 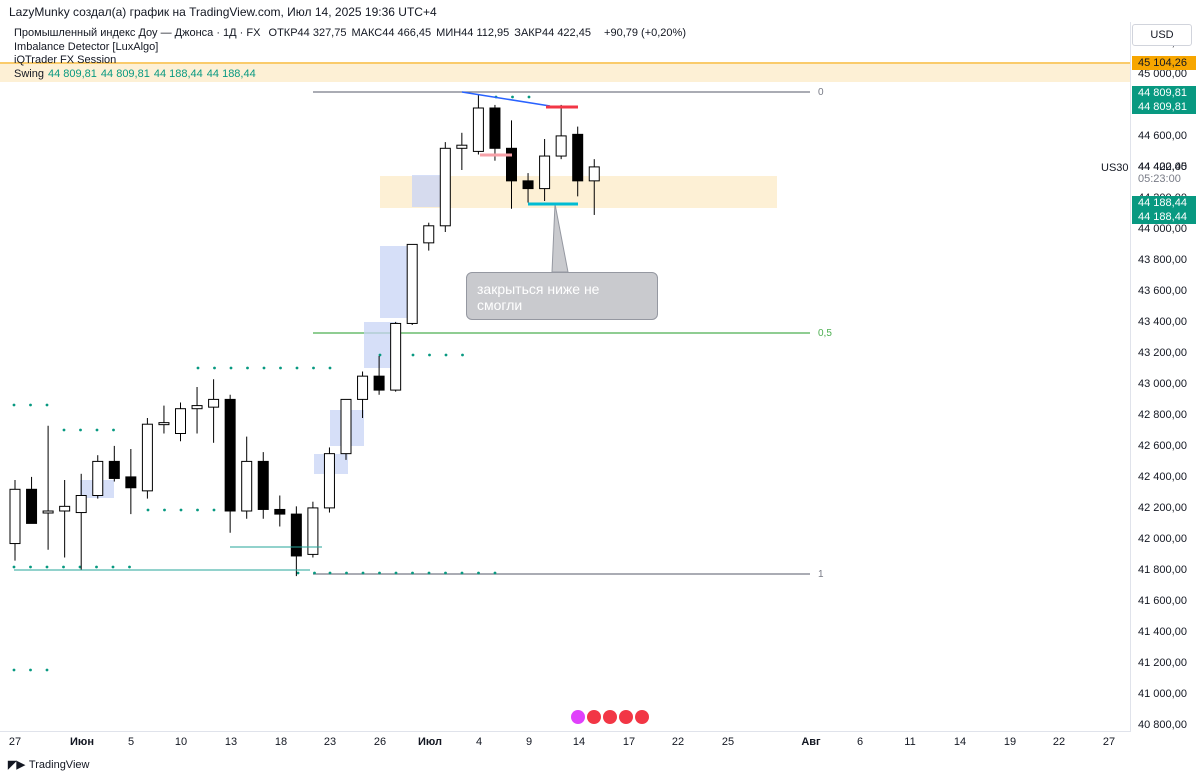 What do you see at coordinates (29, 73) in the screenshot?
I see `swing-label: Swing` at bounding box center [29, 73].